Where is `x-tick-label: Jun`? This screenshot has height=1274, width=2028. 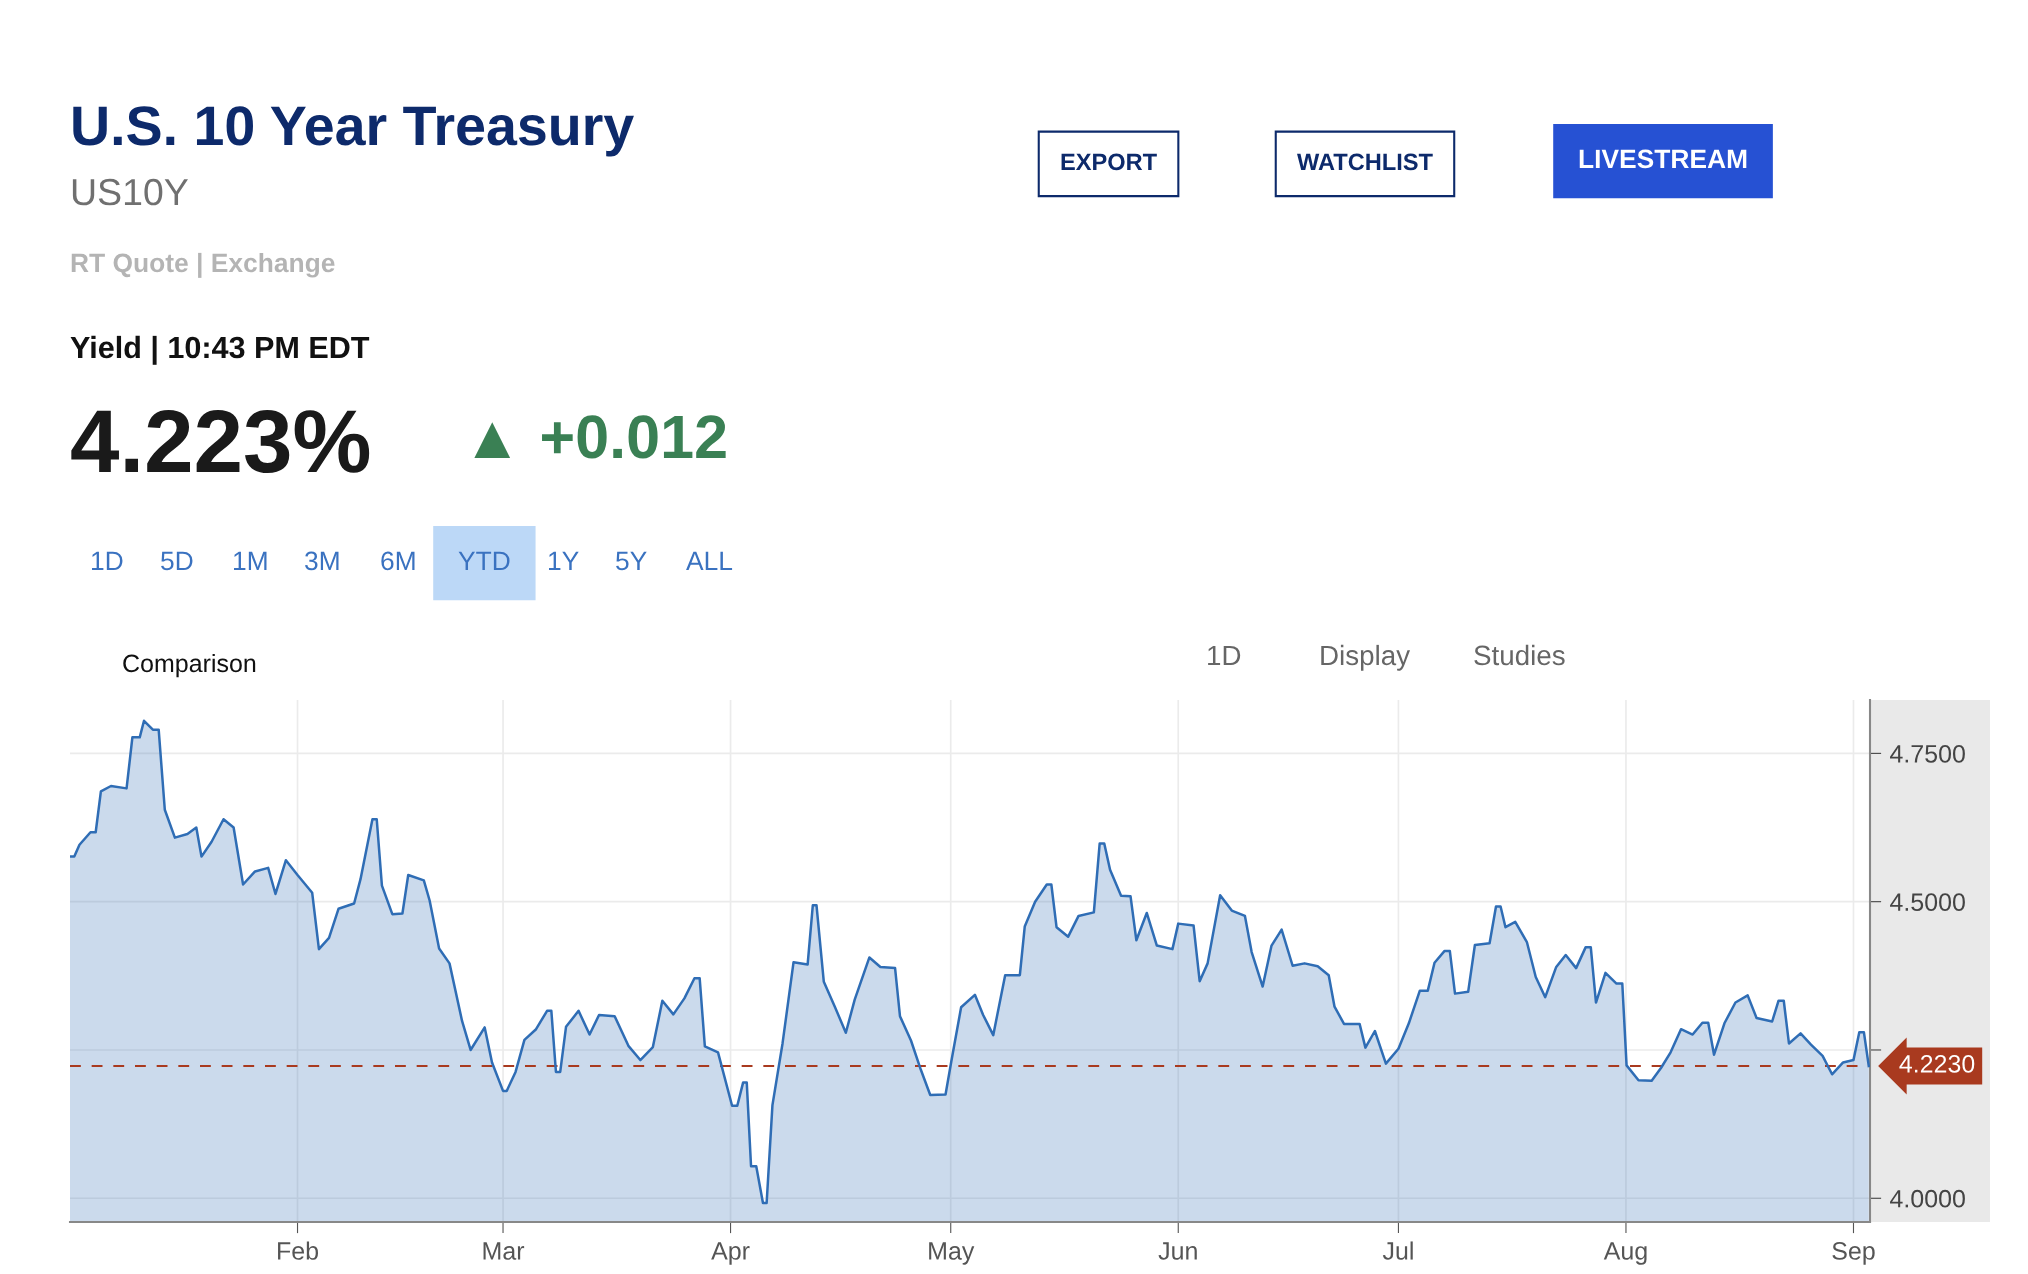
x-tick-label: Jun is located at coordinates (1177, 1251).